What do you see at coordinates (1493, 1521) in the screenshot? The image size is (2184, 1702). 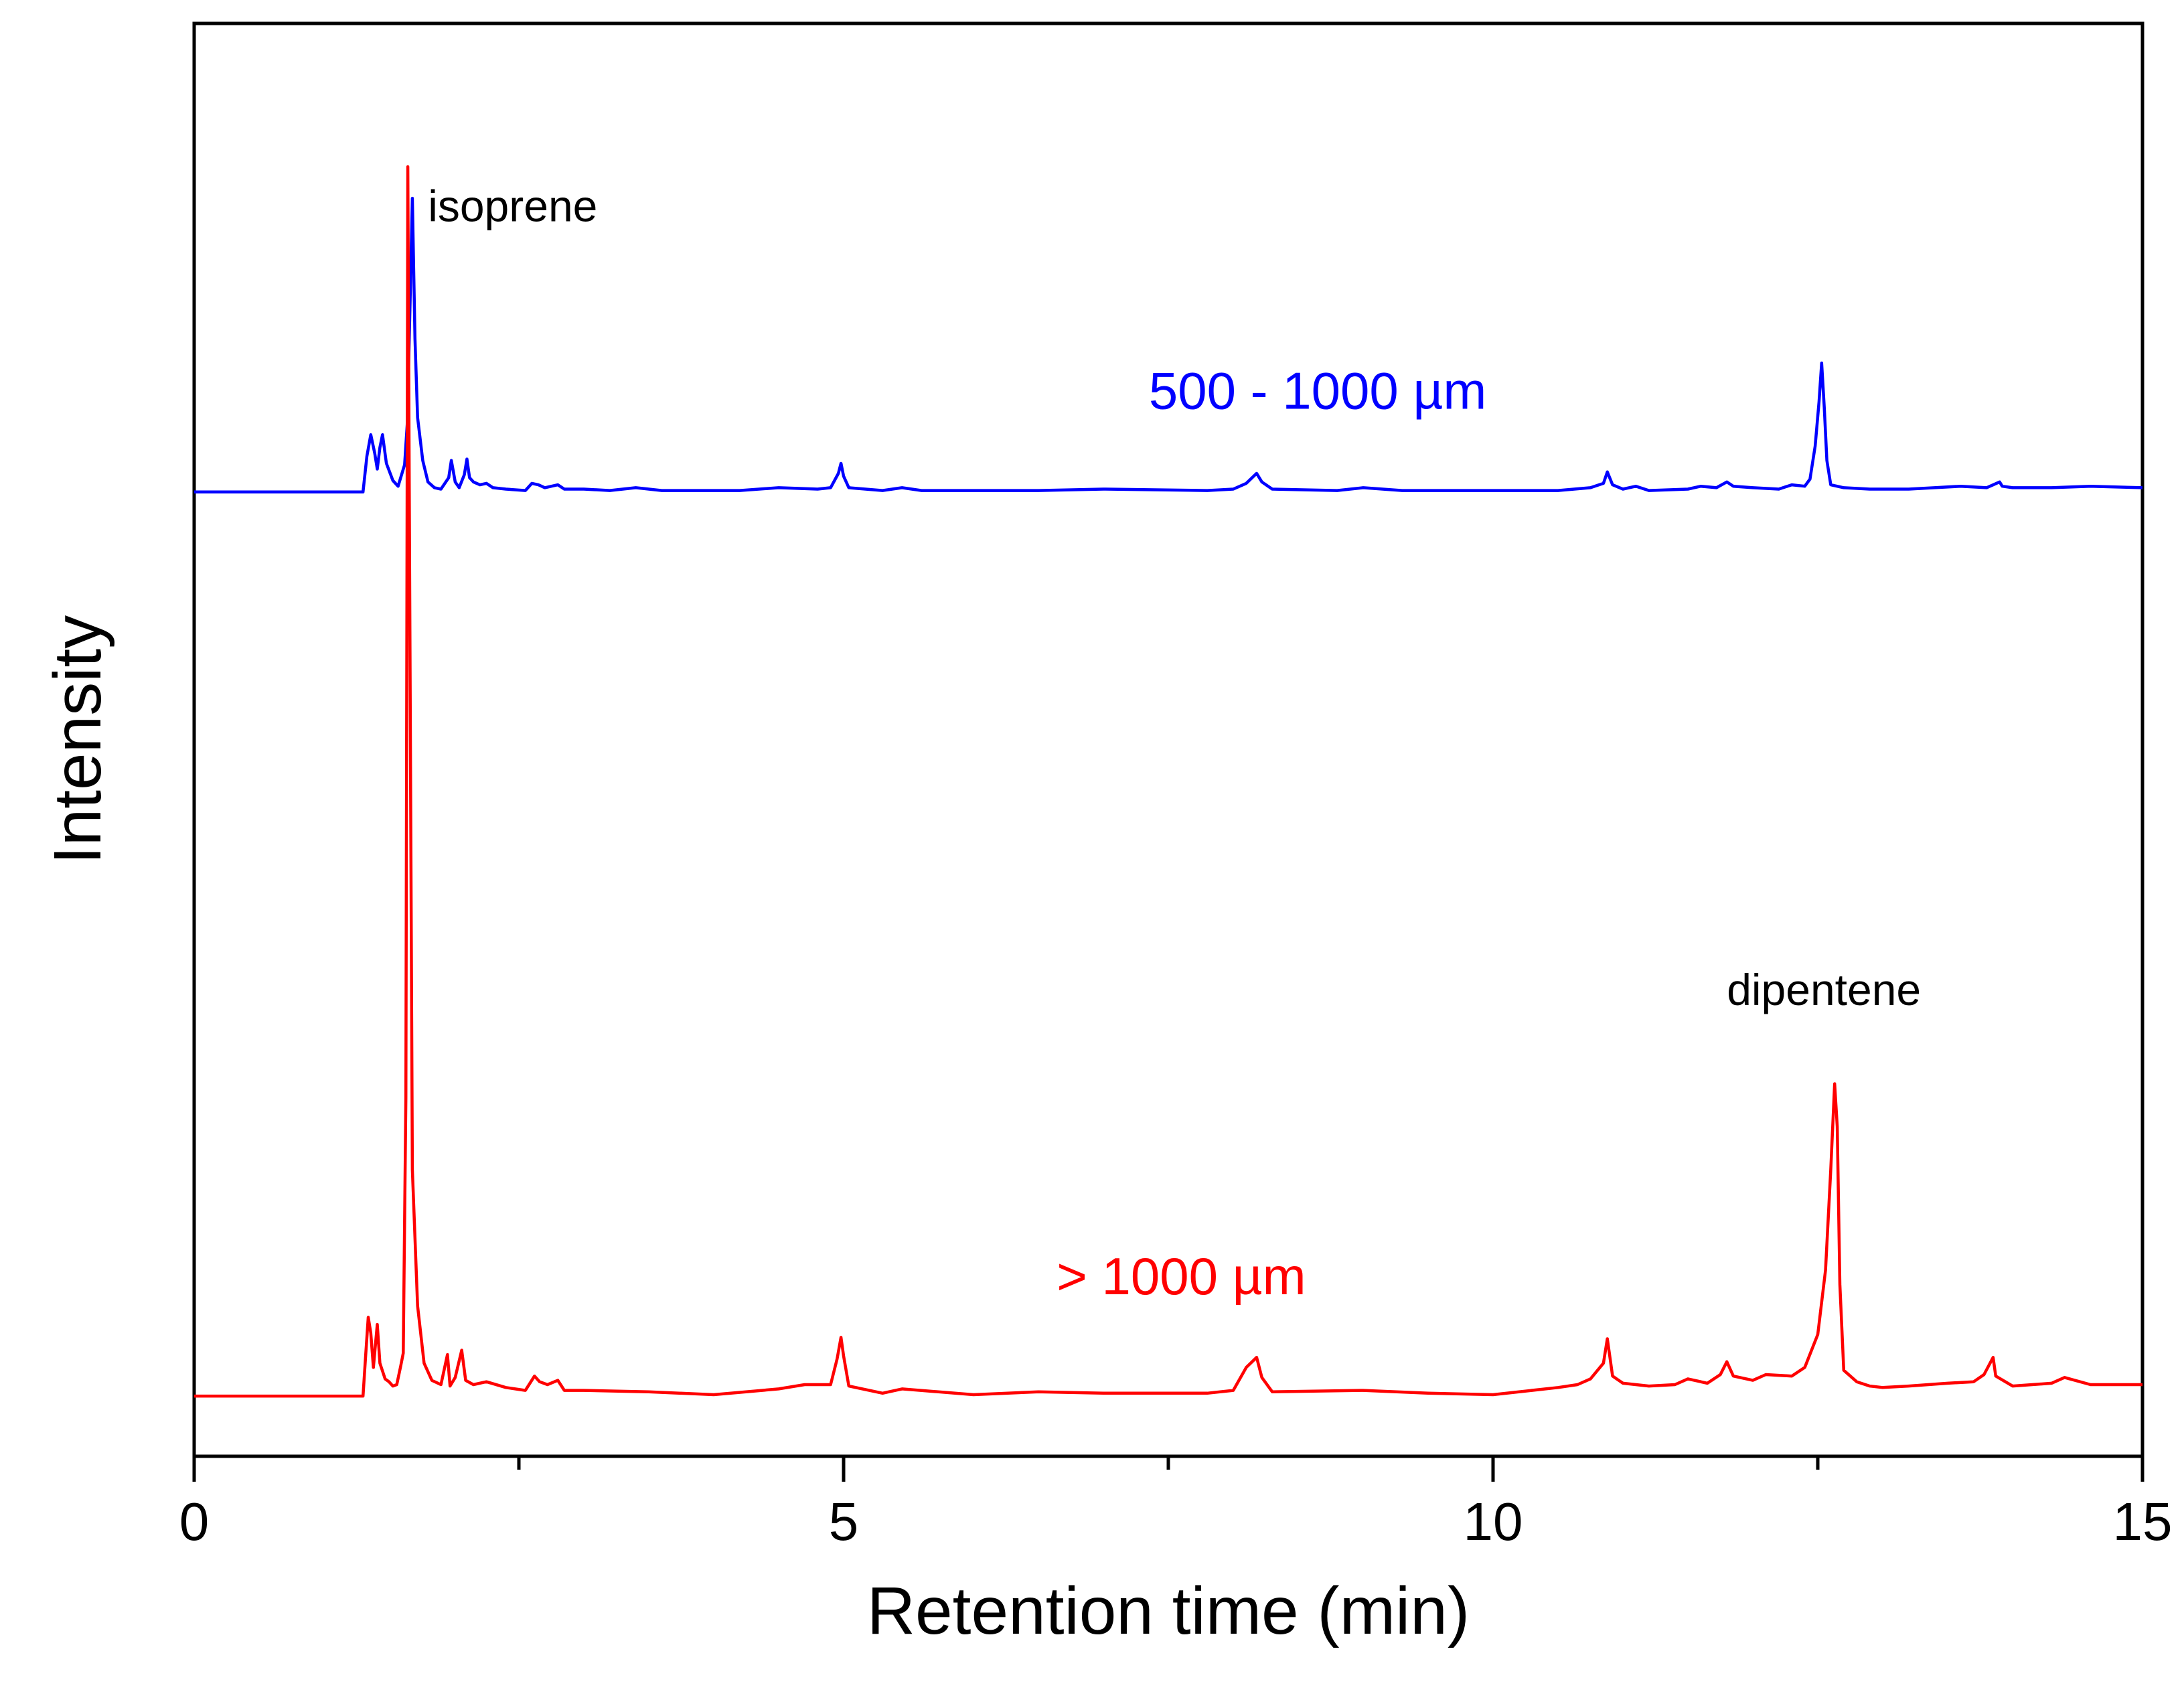 I see `x-tick-label: 10` at bounding box center [1493, 1521].